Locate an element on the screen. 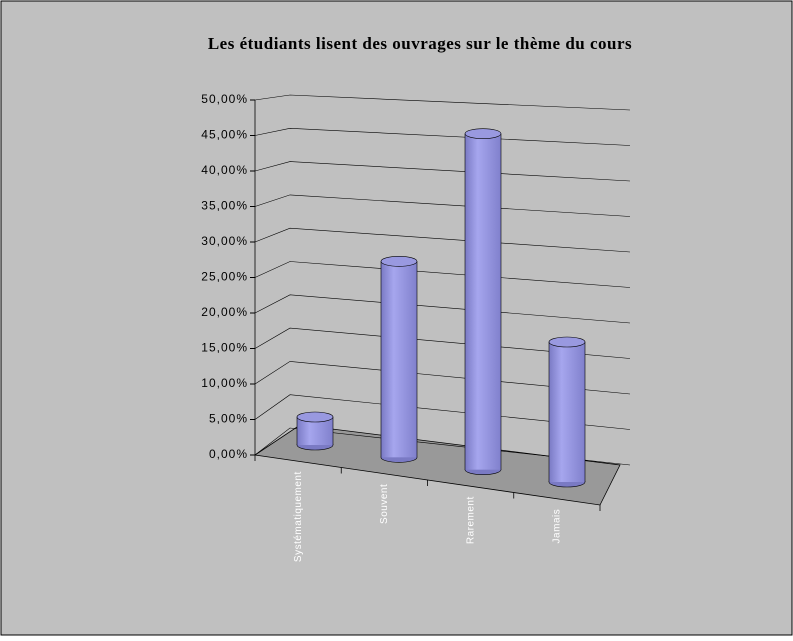 The height and width of the screenshot is (641, 793). y-tick-label: 0,00% is located at coordinates (228, 454).